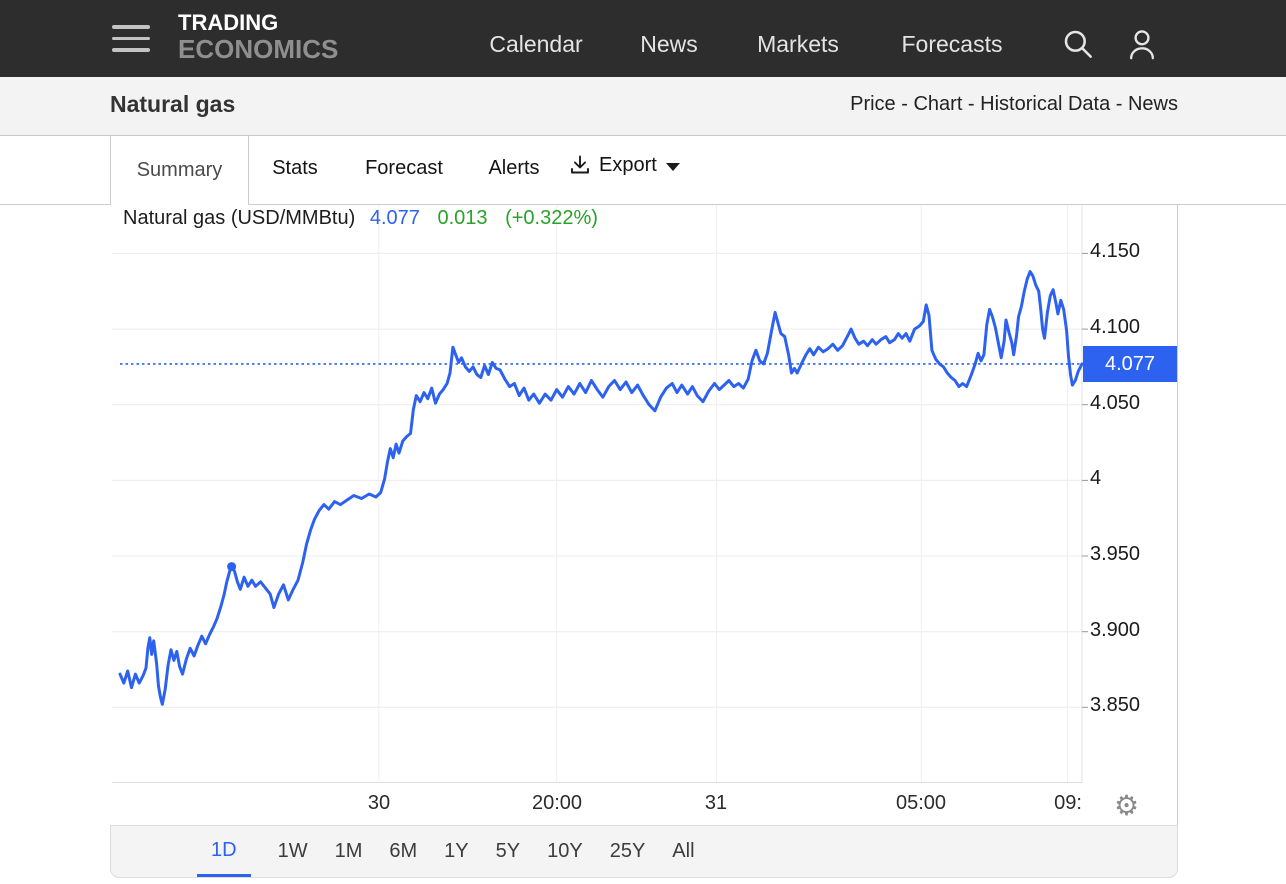 The height and width of the screenshot is (884, 1286). I want to click on timeframe-5y: 5Y, so click(508, 851).